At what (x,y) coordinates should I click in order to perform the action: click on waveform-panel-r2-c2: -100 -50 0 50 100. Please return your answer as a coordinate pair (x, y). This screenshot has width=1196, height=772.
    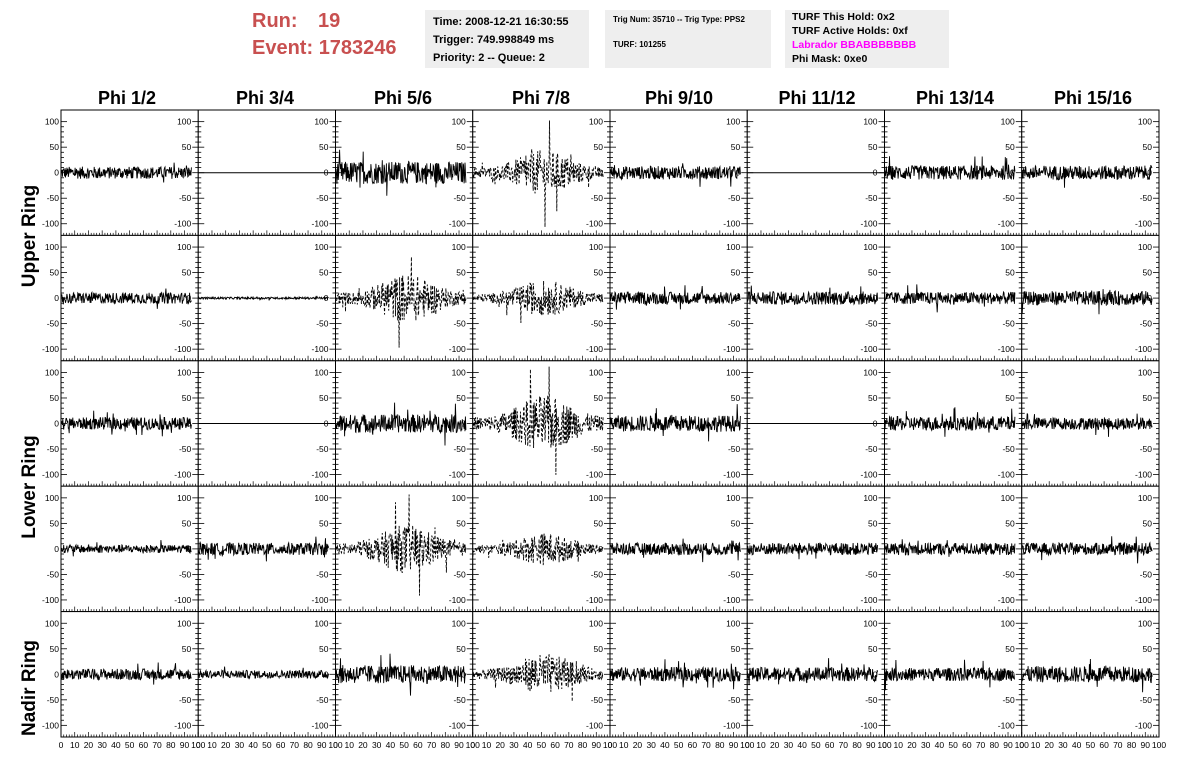
    Looking at the image, I should click on (266, 298).